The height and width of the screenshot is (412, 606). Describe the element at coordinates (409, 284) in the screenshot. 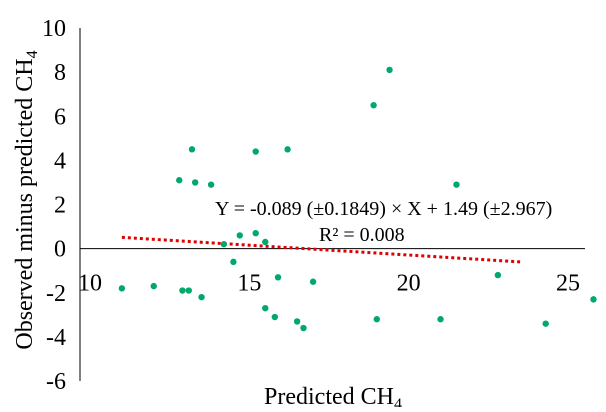

I see `x-tick-label: 20` at that location.